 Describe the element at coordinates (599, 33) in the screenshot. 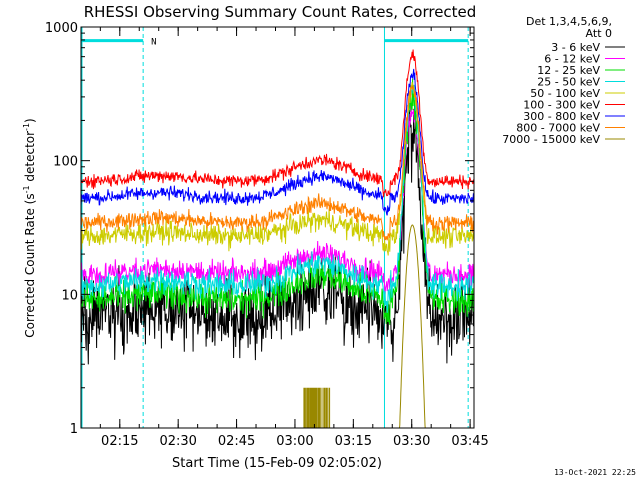

I see `legend-header: Att 0` at that location.